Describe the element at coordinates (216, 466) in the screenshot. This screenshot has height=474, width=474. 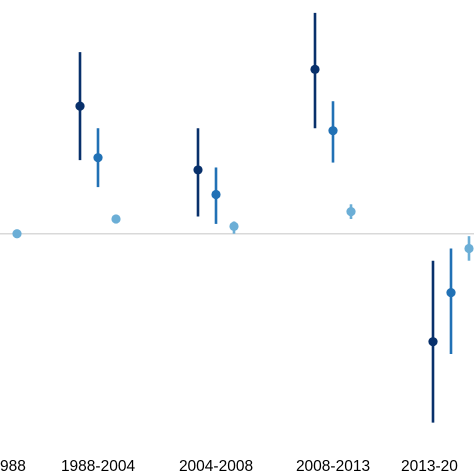
I see `x-tick-label: 2004-2008` at that location.